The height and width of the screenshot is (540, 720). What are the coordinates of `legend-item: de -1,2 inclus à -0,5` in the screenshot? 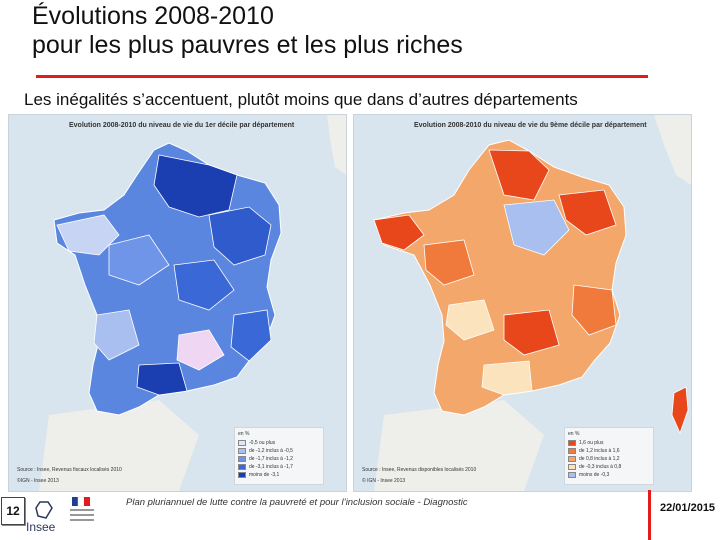 It's located at (279, 451).